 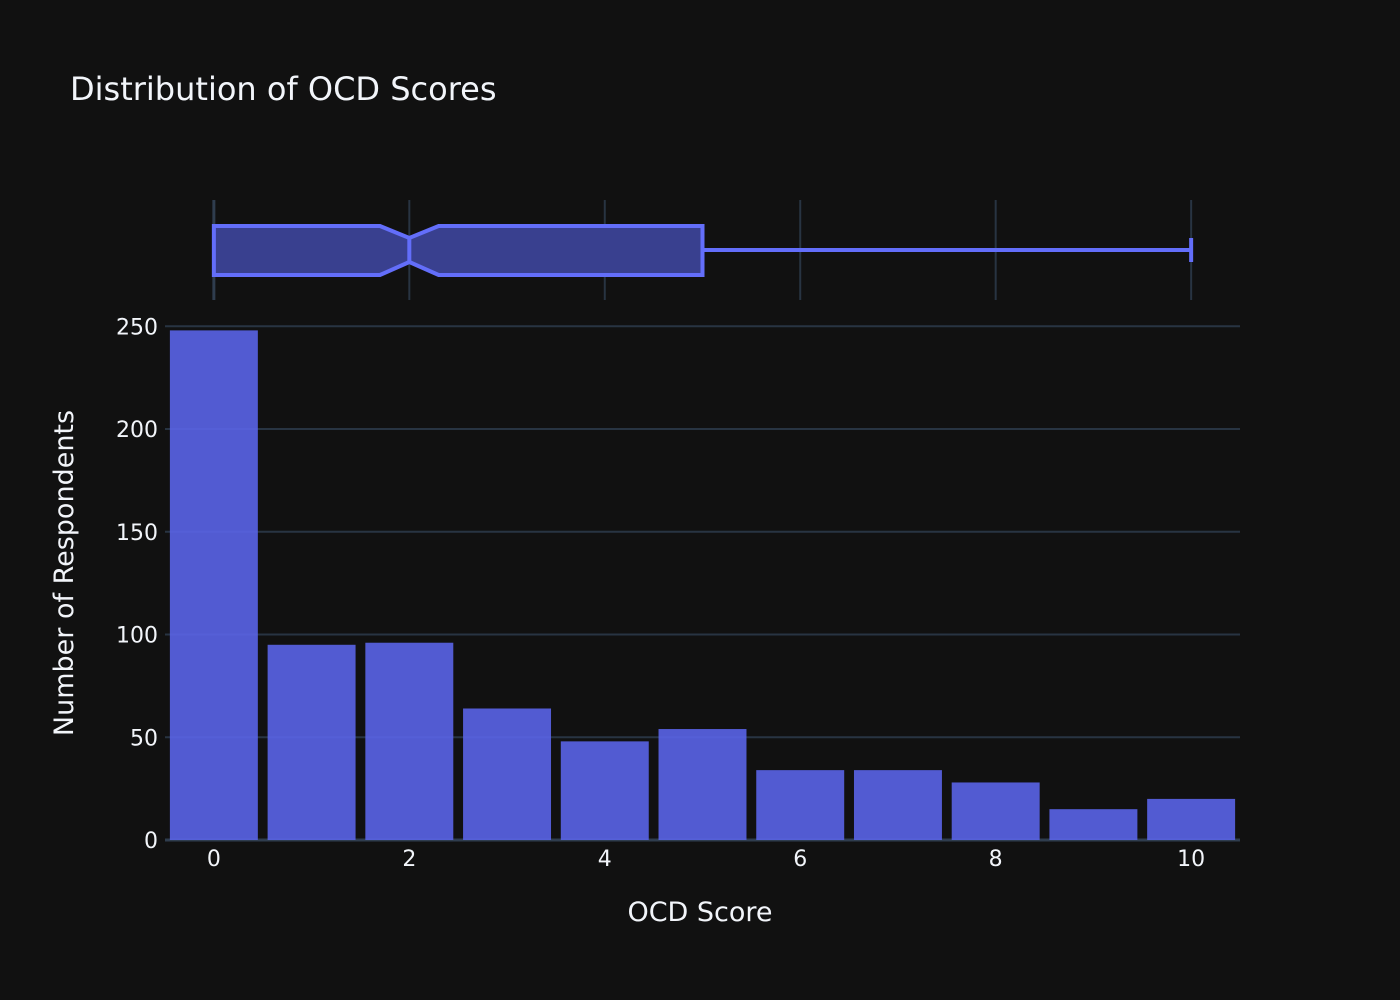 I want to click on marginal-box-plot, so click(x=702, y=250).